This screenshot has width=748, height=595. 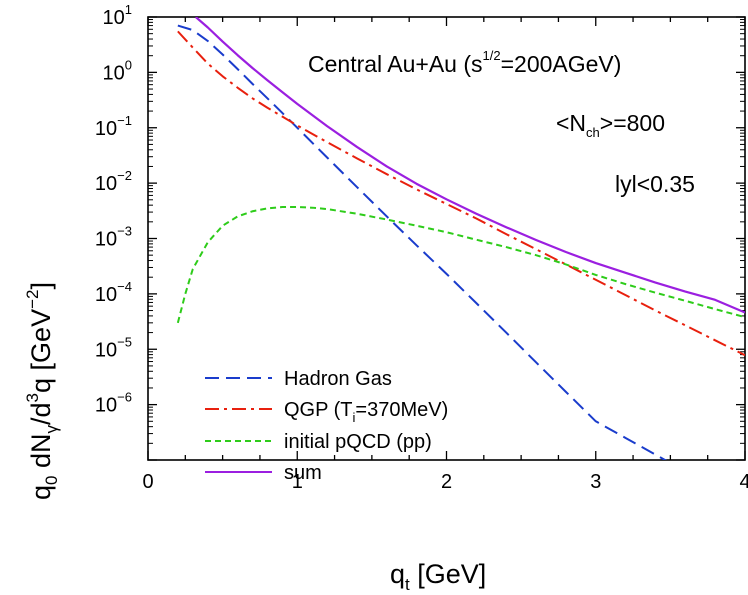 I want to click on y-tick-label: 10⁻², so click(x=113, y=181).